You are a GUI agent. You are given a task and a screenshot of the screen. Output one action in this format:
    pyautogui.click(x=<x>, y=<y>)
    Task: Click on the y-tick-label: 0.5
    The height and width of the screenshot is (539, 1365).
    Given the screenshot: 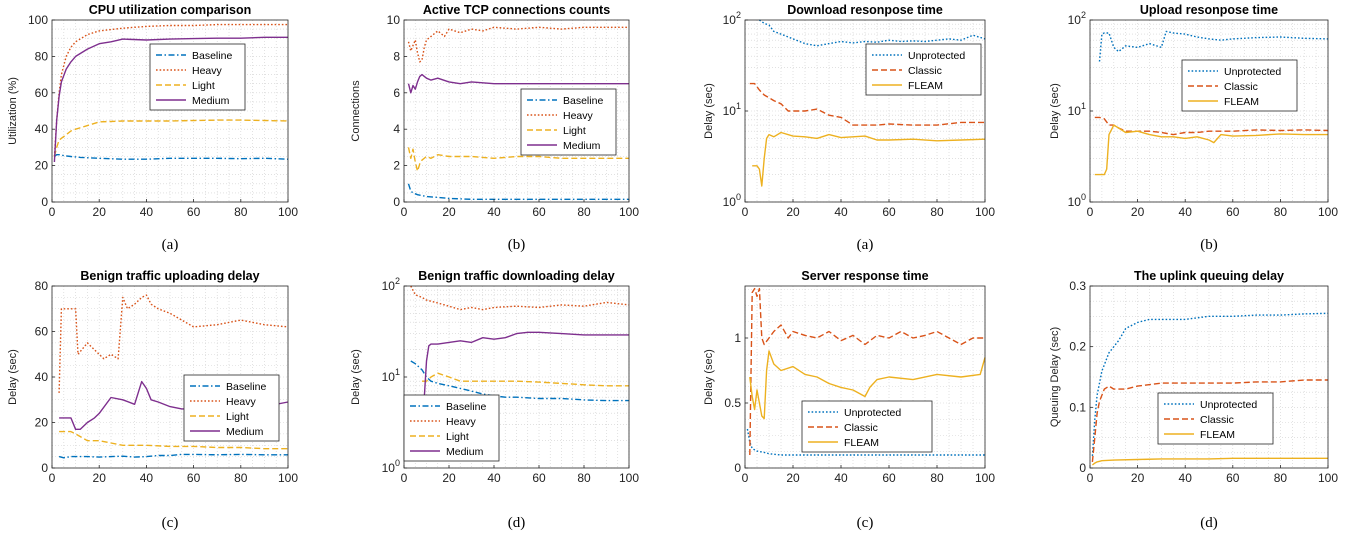 What is the action you would take?
    pyautogui.click(x=732, y=403)
    